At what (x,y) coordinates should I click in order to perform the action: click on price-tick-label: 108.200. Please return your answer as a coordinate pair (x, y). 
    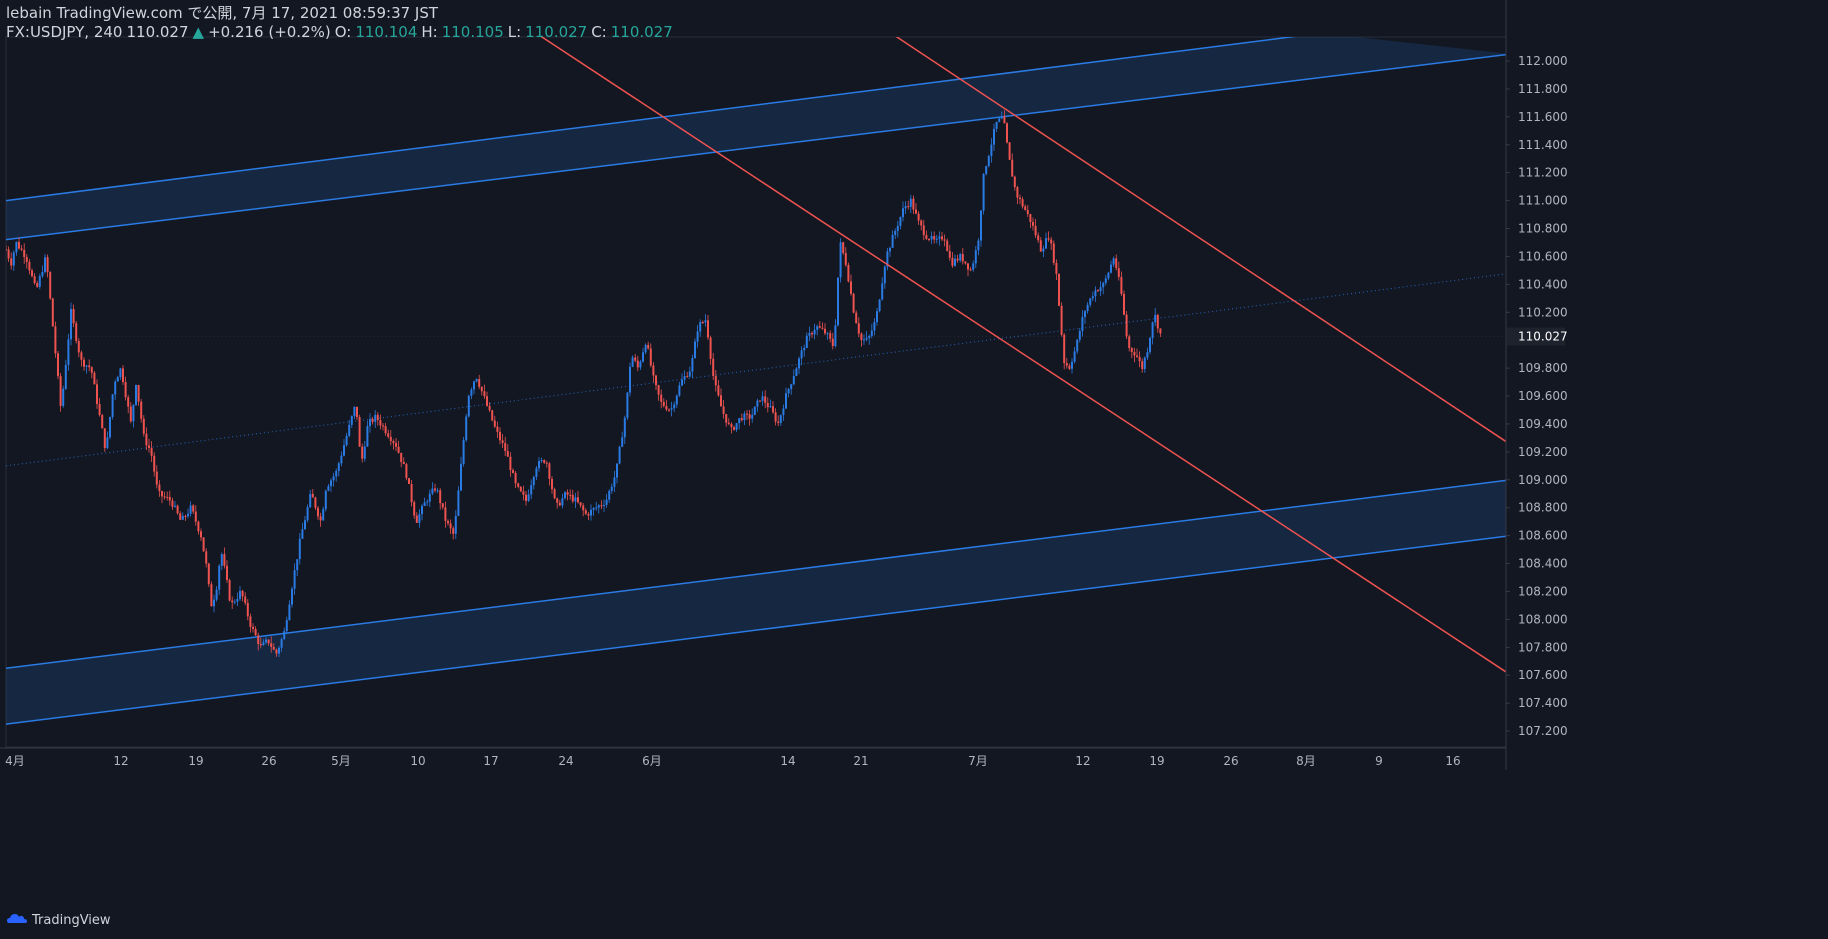
    Looking at the image, I should click on (1543, 591).